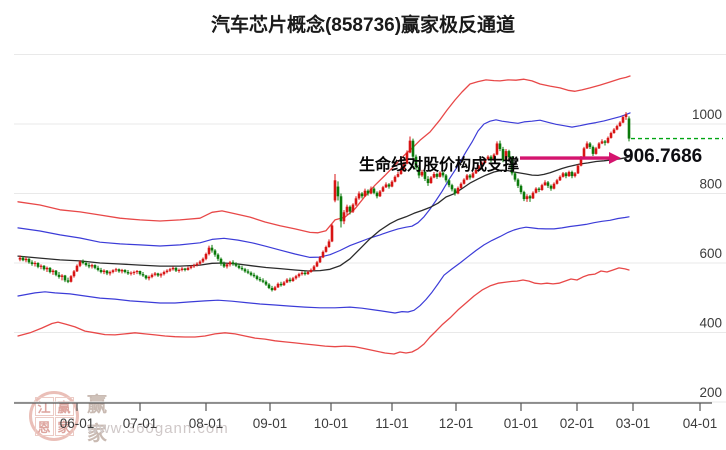  I want to click on lifeline-value-label: 906.7686, so click(663, 156).